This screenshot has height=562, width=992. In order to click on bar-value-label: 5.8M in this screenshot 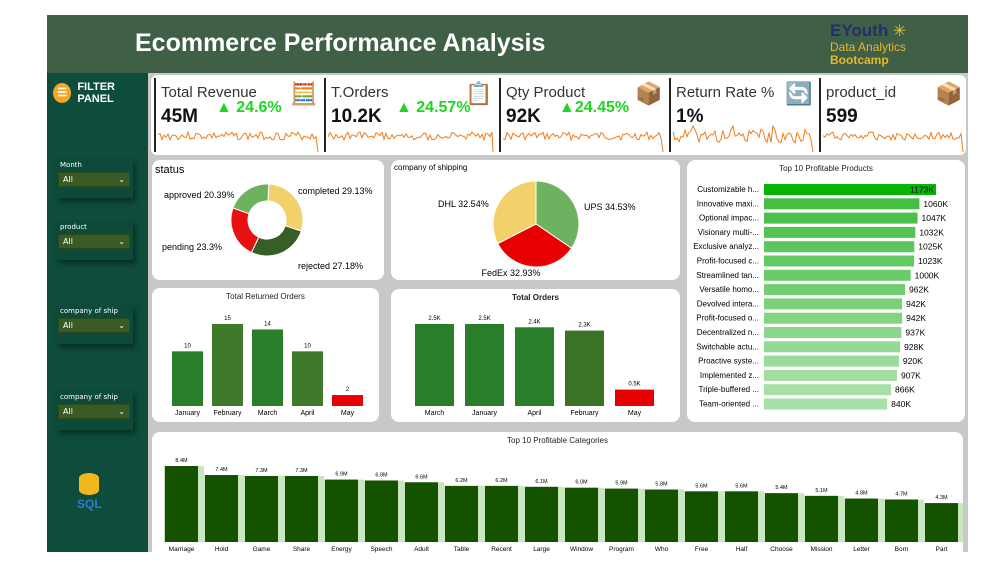, I will do `click(661, 485)`.